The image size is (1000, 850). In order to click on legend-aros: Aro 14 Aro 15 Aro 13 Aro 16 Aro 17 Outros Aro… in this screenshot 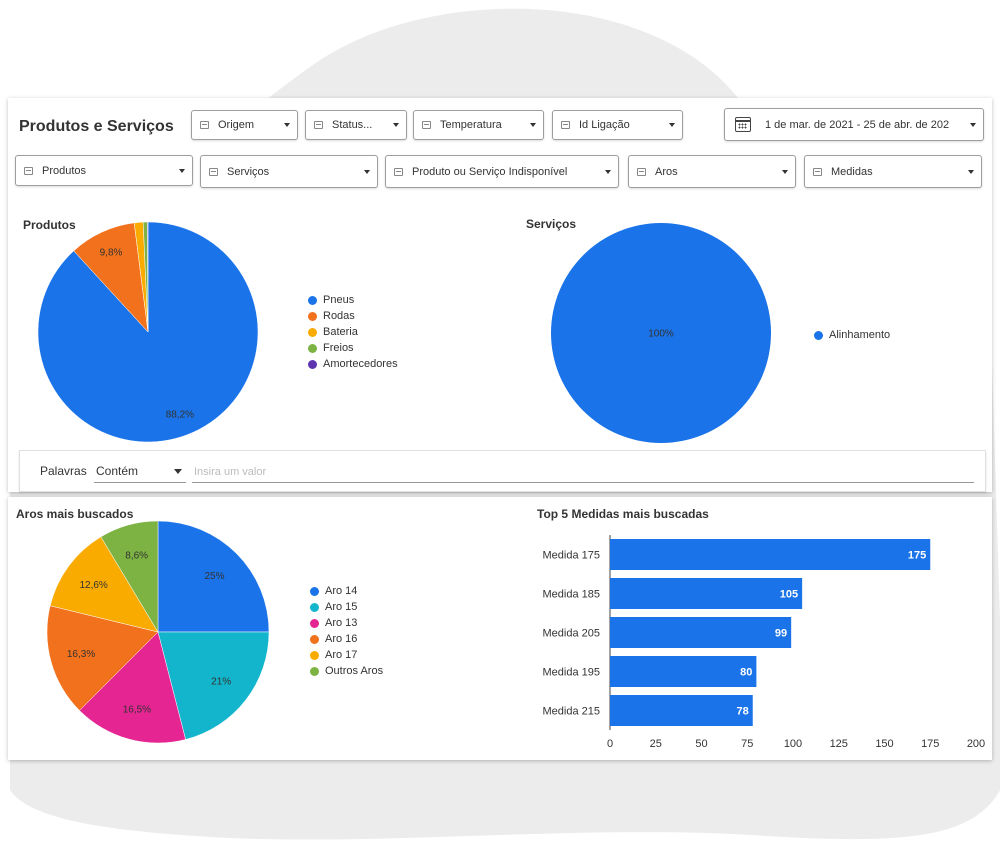, I will do `click(346, 631)`.